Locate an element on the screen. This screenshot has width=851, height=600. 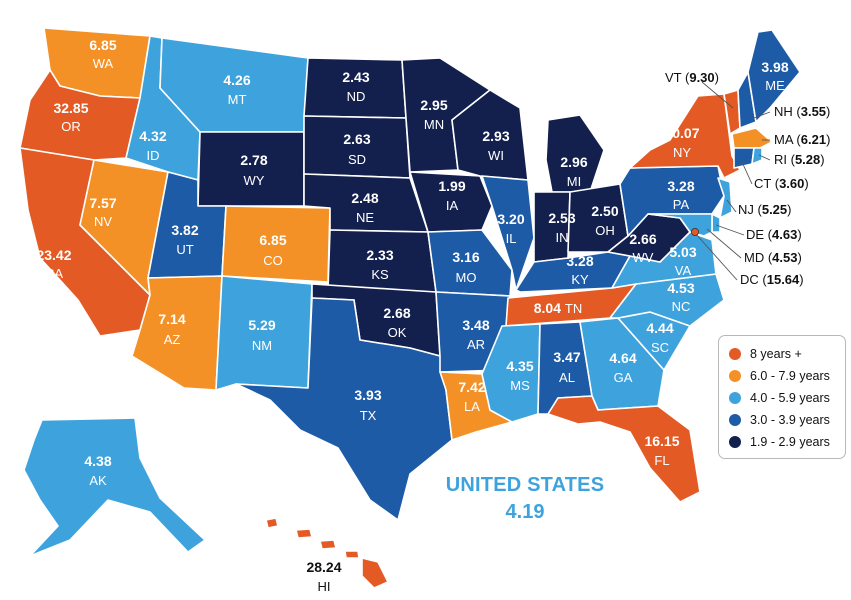
state-nj is located at coordinates (725, 198).